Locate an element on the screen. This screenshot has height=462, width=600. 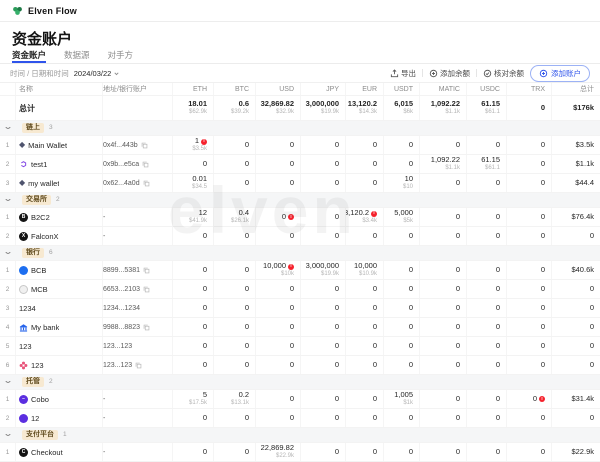
cell-value: 0.6 is located at coordinates (243, 104).